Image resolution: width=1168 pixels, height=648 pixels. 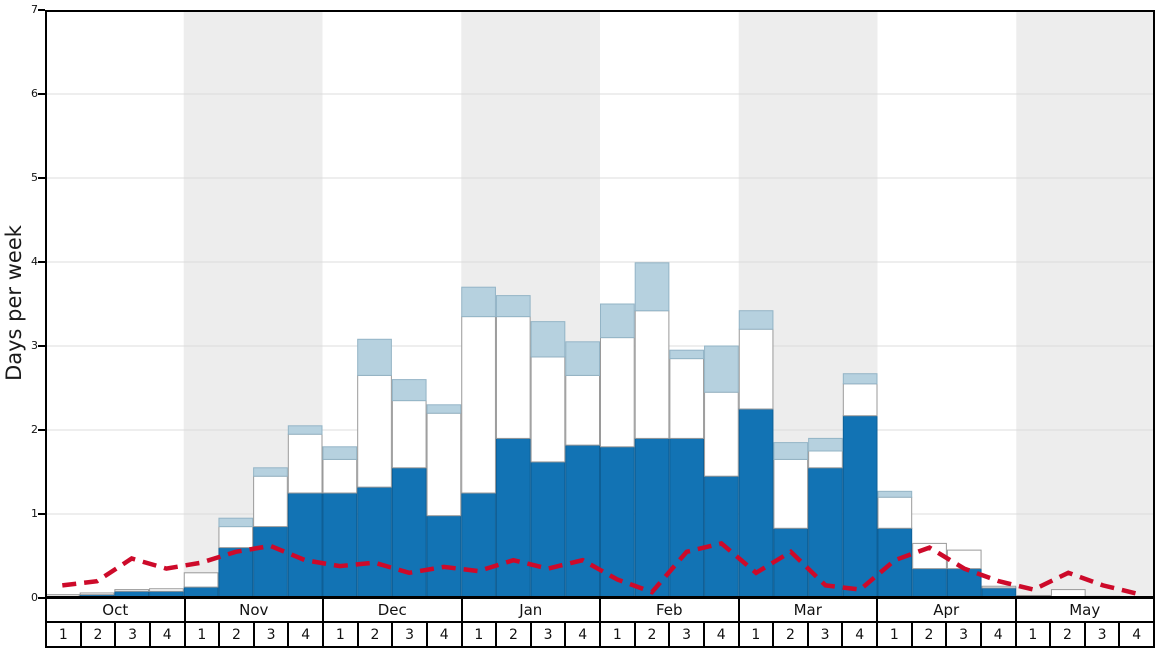 I want to click on y-axis-title: Days per week, so click(x=14, y=303).